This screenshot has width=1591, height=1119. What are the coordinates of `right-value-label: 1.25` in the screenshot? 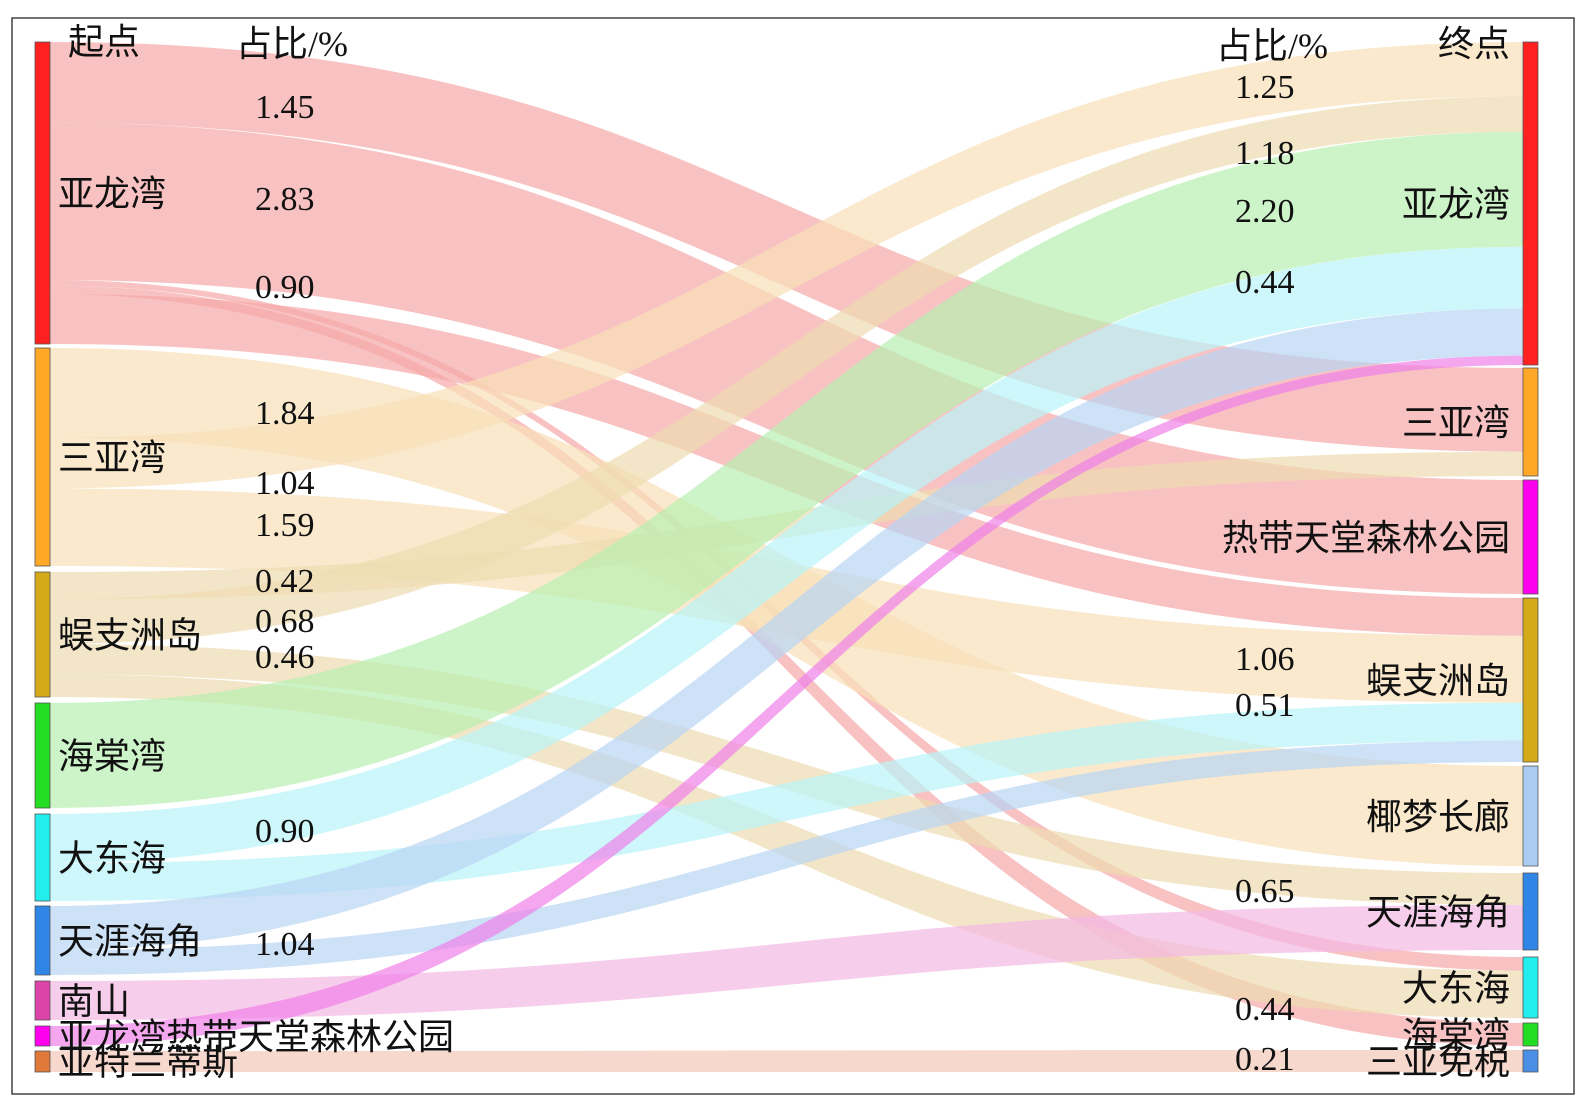 It's located at (1265, 87).